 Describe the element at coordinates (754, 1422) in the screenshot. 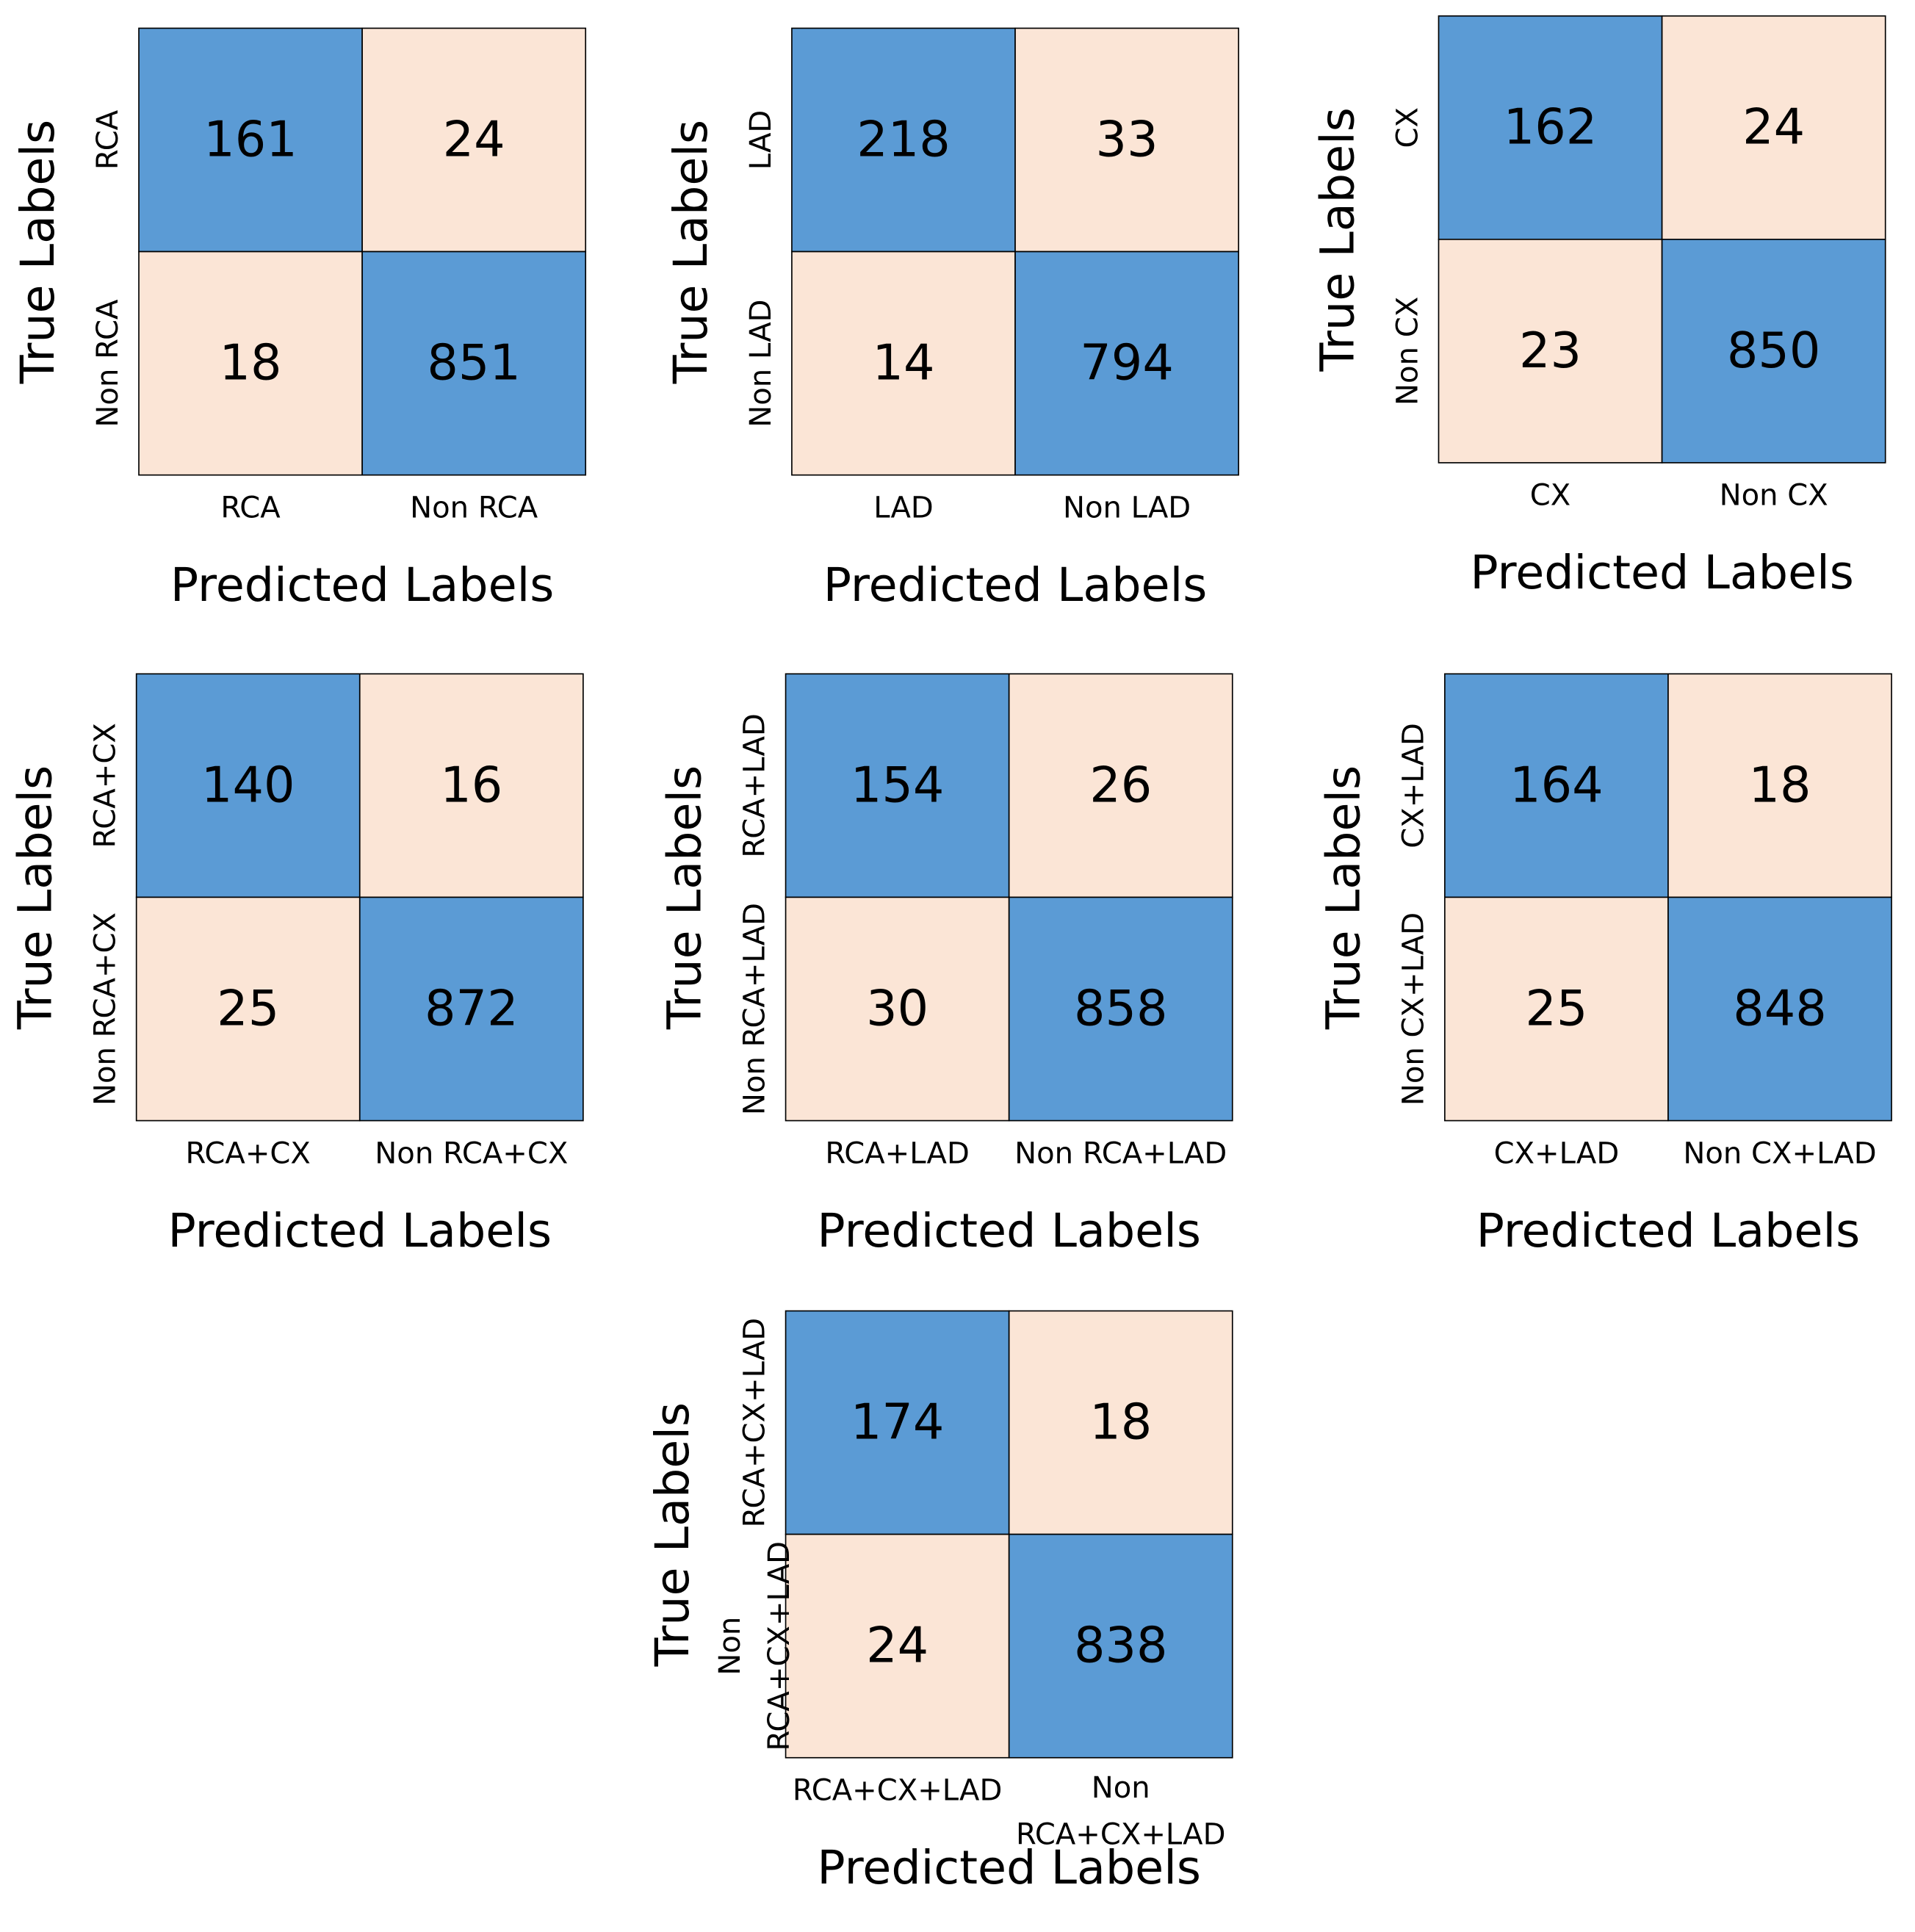

I see `y-tick-label: RCA+CX+LAD` at that location.